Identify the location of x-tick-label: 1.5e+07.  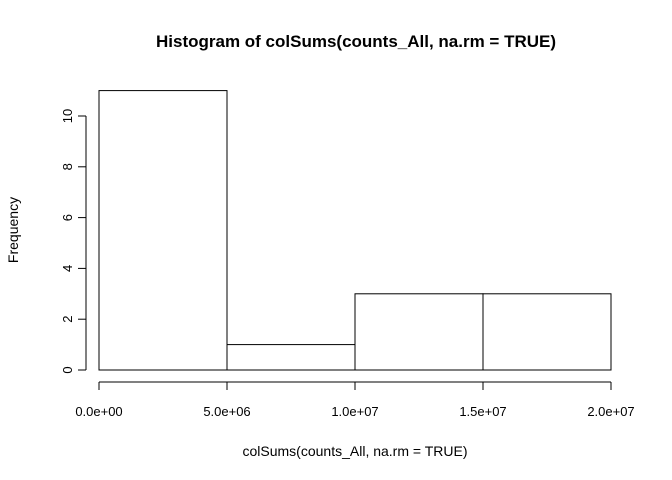
(482, 411).